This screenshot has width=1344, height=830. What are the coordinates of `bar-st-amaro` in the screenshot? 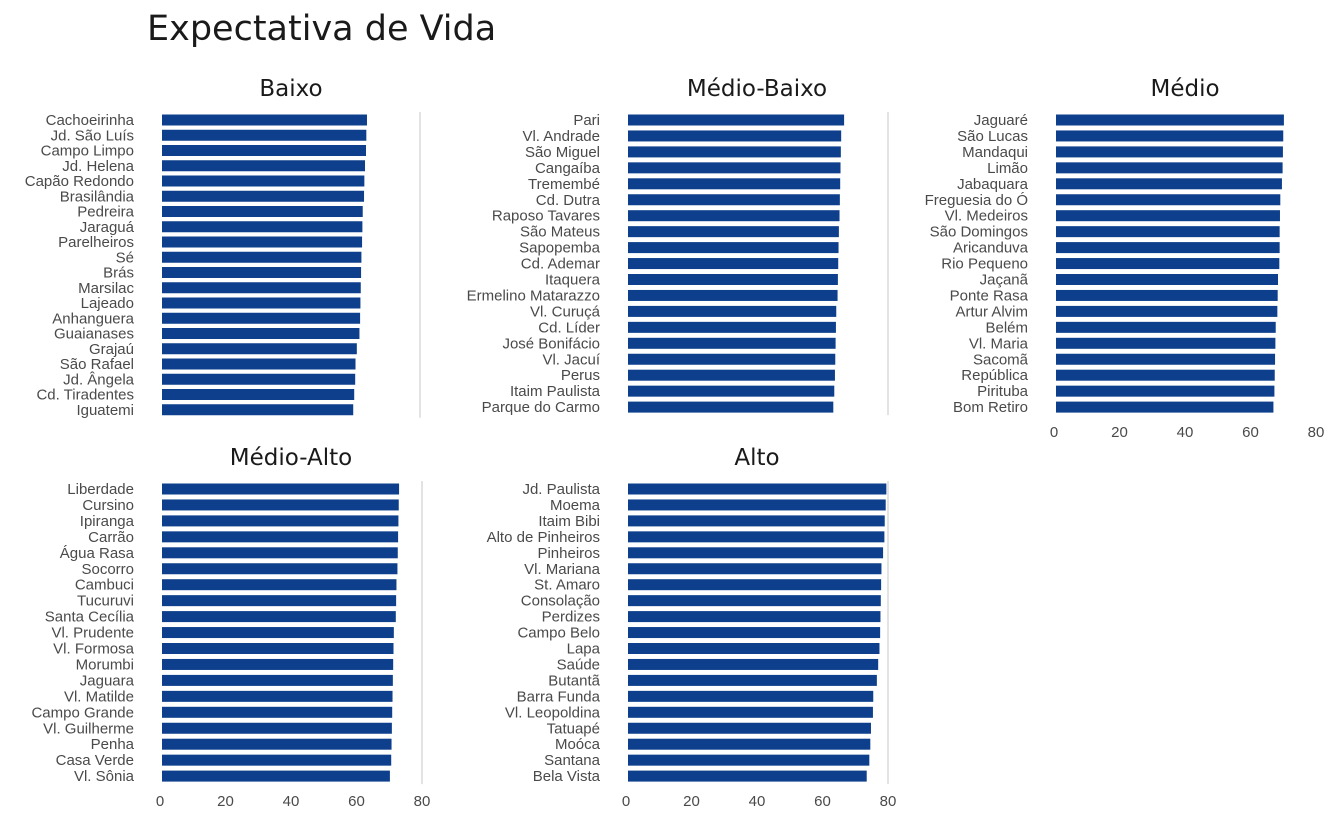 It's located at (755, 585).